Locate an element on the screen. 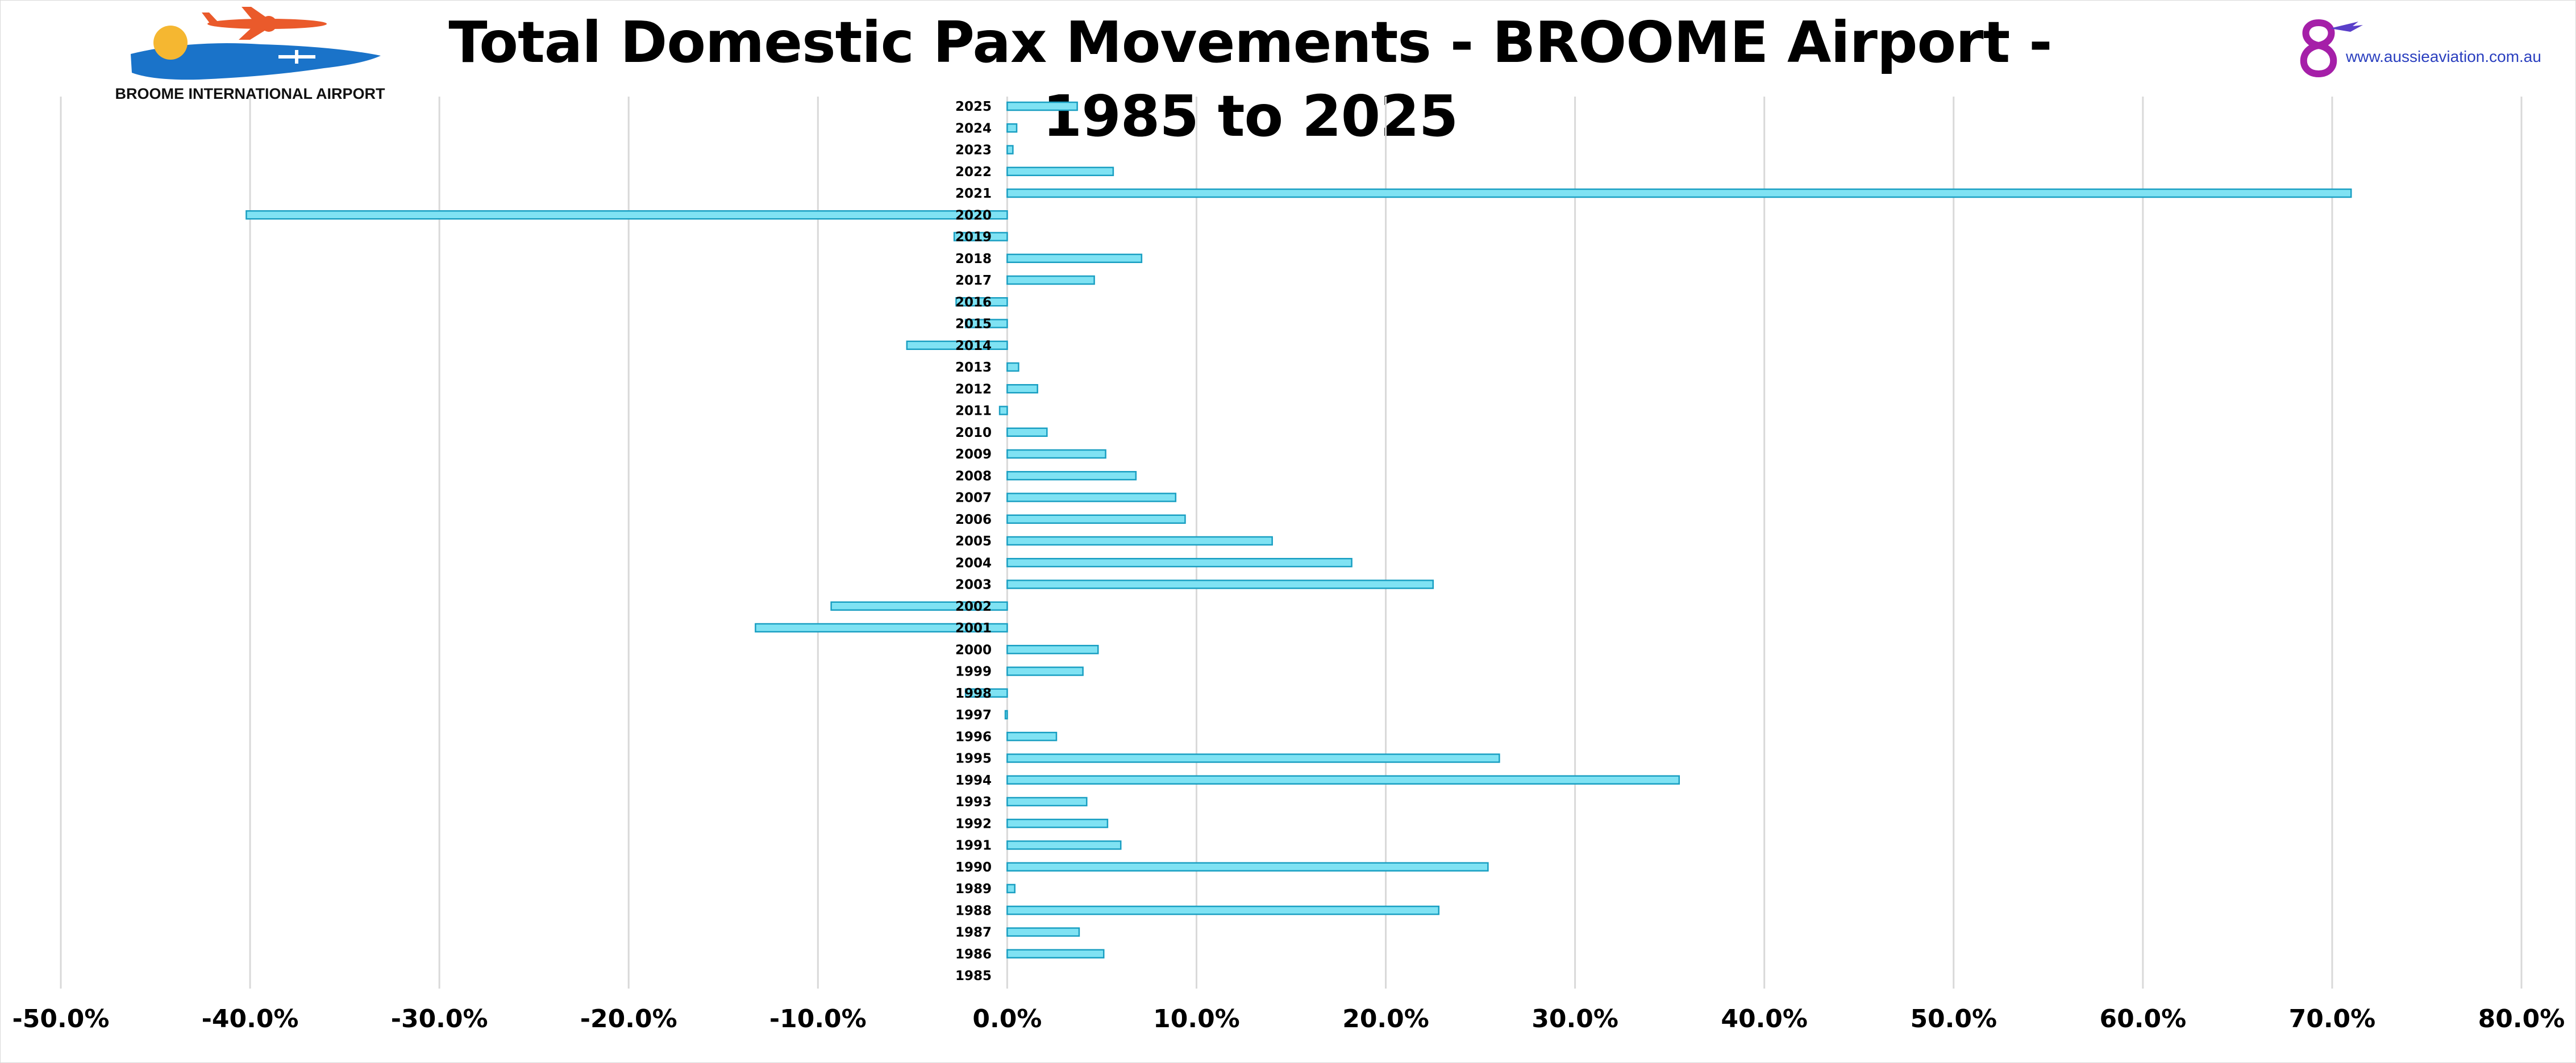 The image size is (2576, 1063). bar-2004 is located at coordinates (1179, 563).